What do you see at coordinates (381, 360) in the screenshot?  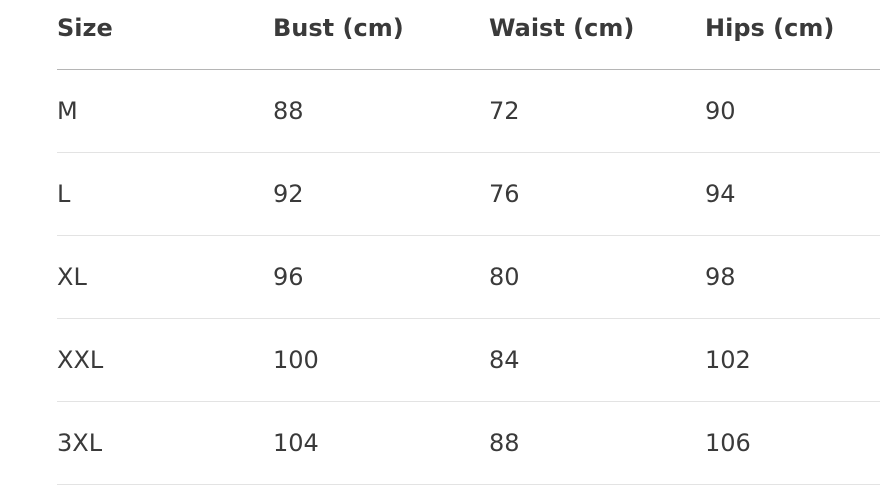 I see `cell-bust: 100` at bounding box center [381, 360].